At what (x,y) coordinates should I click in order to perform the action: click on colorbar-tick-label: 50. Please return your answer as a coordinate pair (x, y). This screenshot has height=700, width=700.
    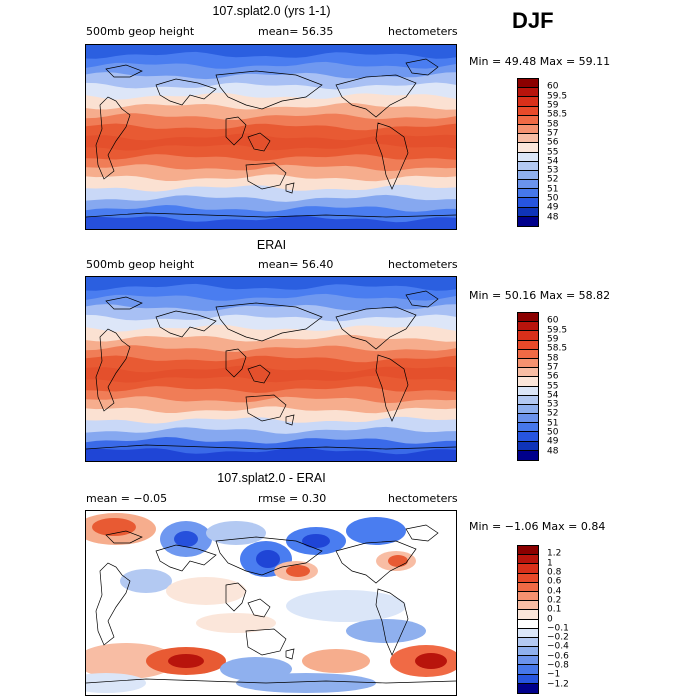
    Looking at the image, I should click on (553, 198).